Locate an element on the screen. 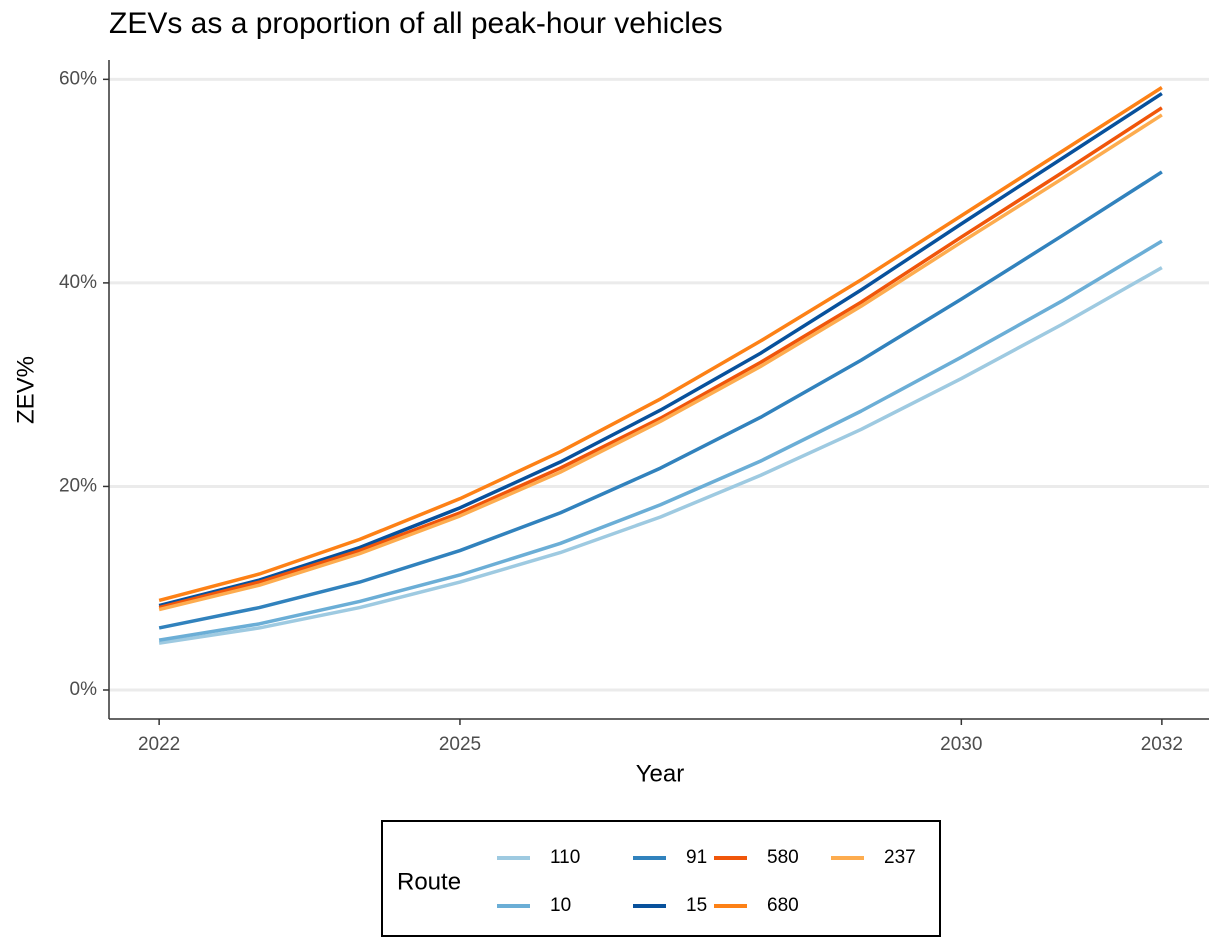 This screenshot has height=937, width=1209. x-tick-label: 2022 is located at coordinates (159, 744).